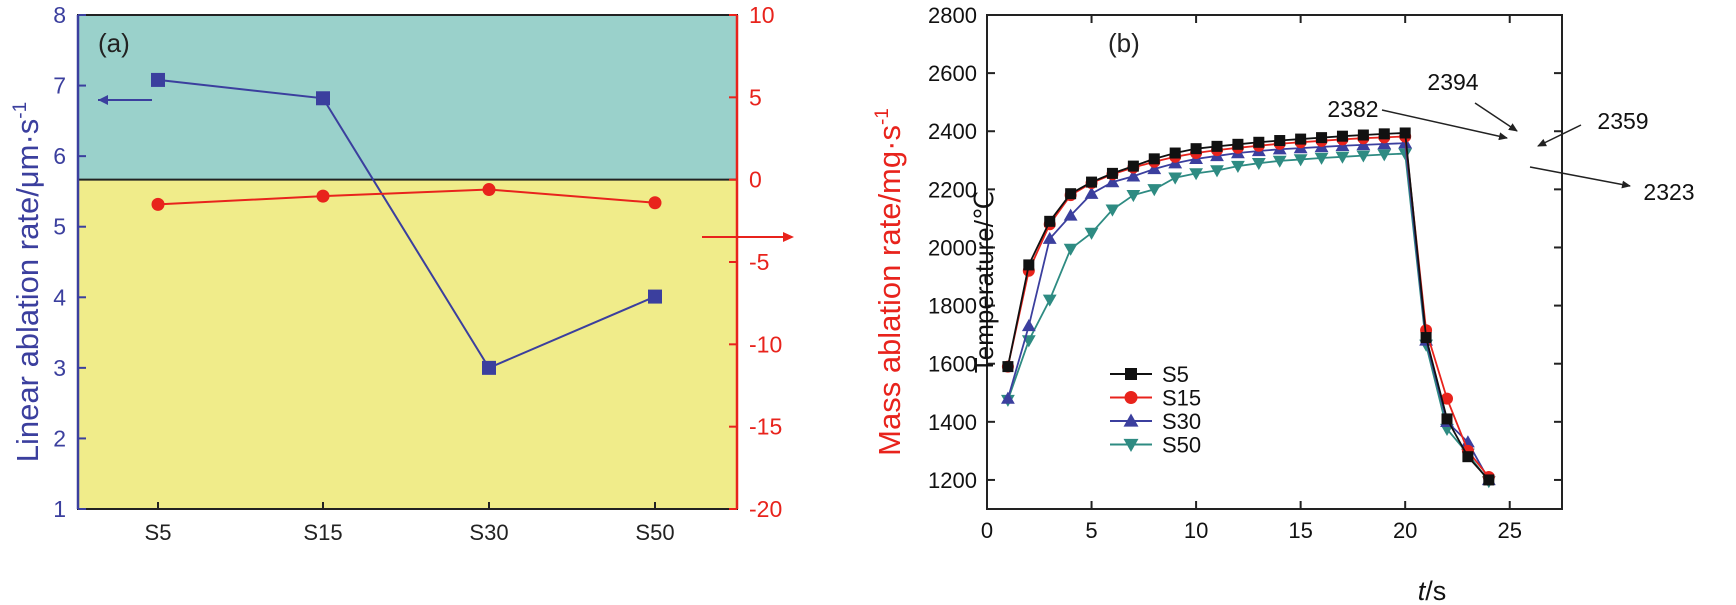  Describe the element at coordinates (1509, 530) in the screenshot. I see `x-axis-tick-label: 25` at that location.